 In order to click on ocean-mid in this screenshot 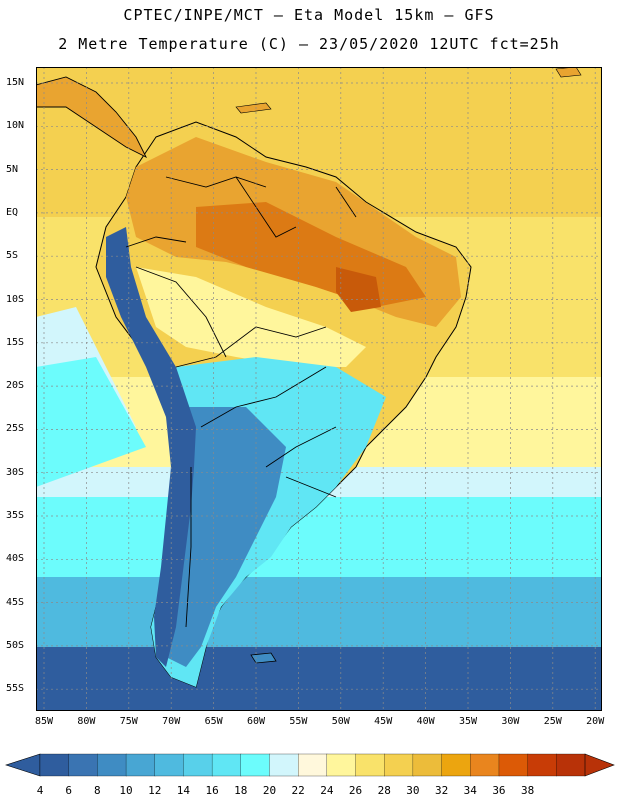, I will do `click(319, 542)`.